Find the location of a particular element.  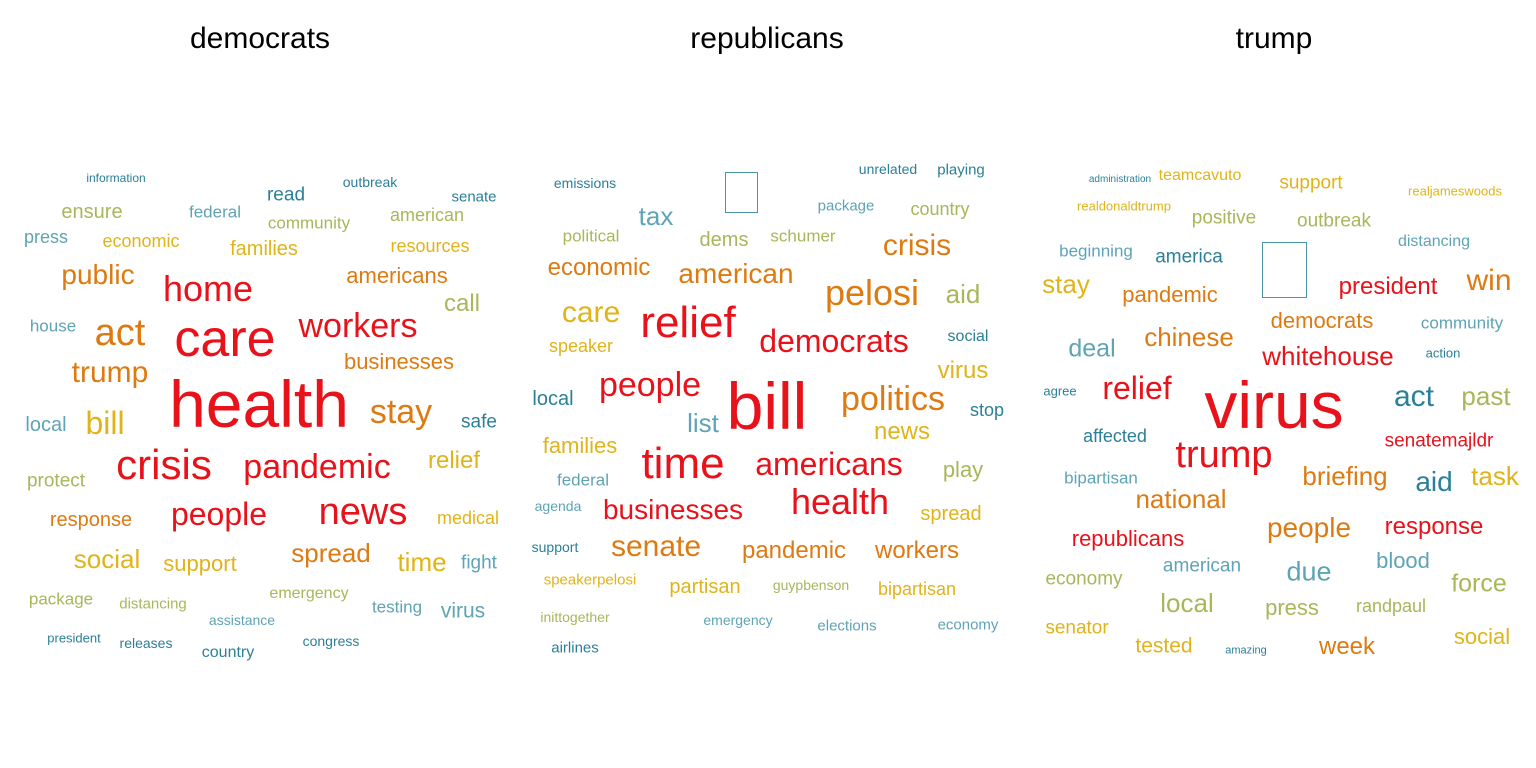

word-trump-bipartisan: bipartisan is located at coordinates (1101, 478).